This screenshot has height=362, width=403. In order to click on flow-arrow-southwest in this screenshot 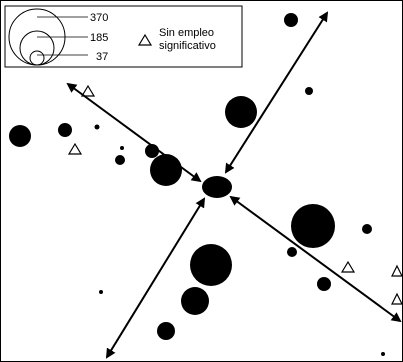, I will do `click(155, 278)`.